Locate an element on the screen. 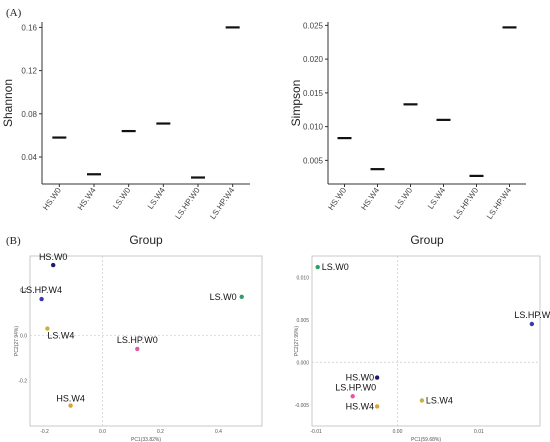  x-tick-label: 0.0 is located at coordinates (102, 432).